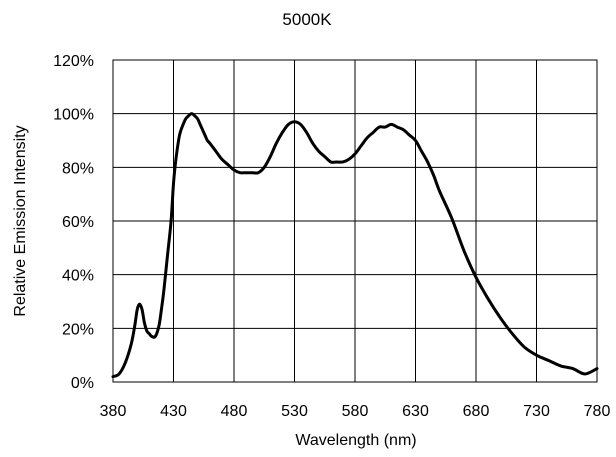 Image resolution: width=616 pixels, height=457 pixels. What do you see at coordinates (73, 61) in the screenshot?
I see `y-tick-label: 120%` at bounding box center [73, 61].